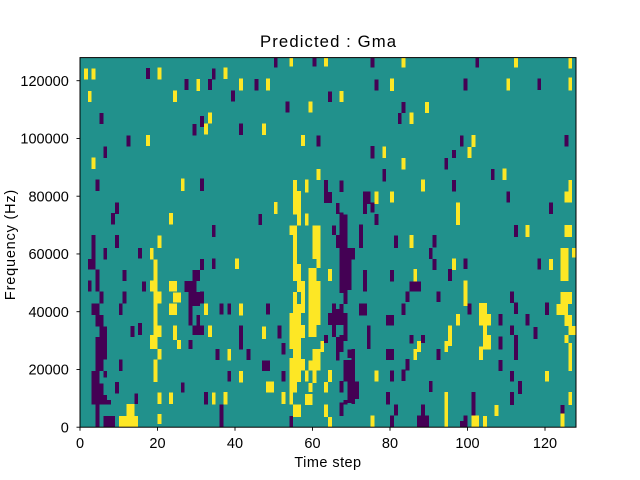  What do you see at coordinates (157, 444) in the screenshot?
I see `svg-text: 20` at bounding box center [157, 444].